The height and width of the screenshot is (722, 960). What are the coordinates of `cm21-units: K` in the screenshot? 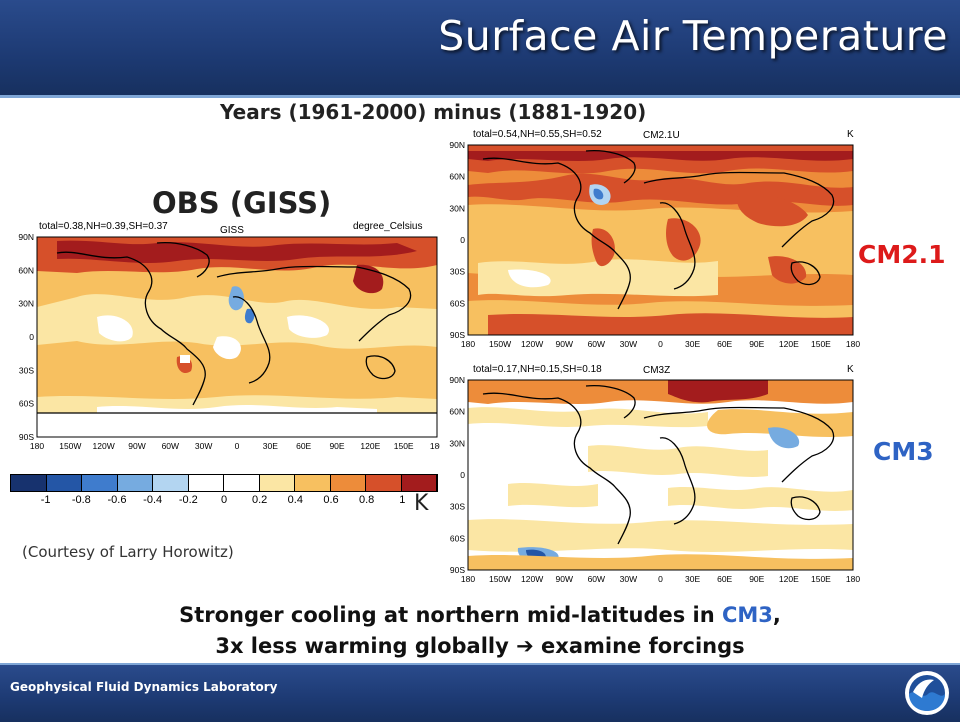 It's located at (850, 134).